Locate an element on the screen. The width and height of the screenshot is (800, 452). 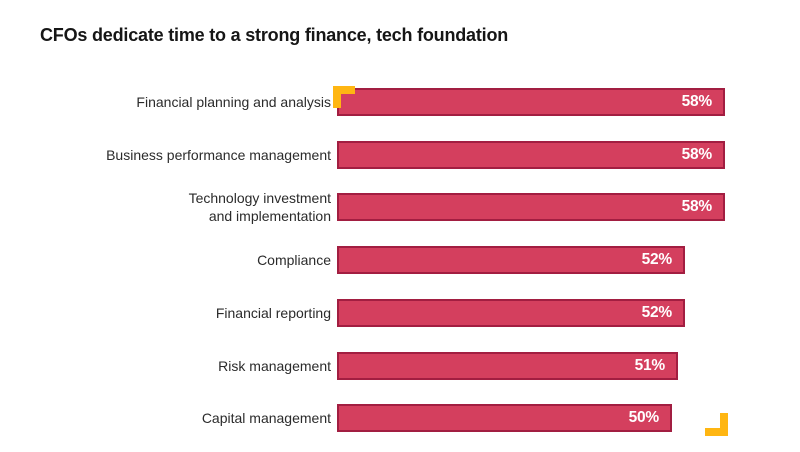
chart-row: Business performance management 58% is located at coordinates (400, 155).